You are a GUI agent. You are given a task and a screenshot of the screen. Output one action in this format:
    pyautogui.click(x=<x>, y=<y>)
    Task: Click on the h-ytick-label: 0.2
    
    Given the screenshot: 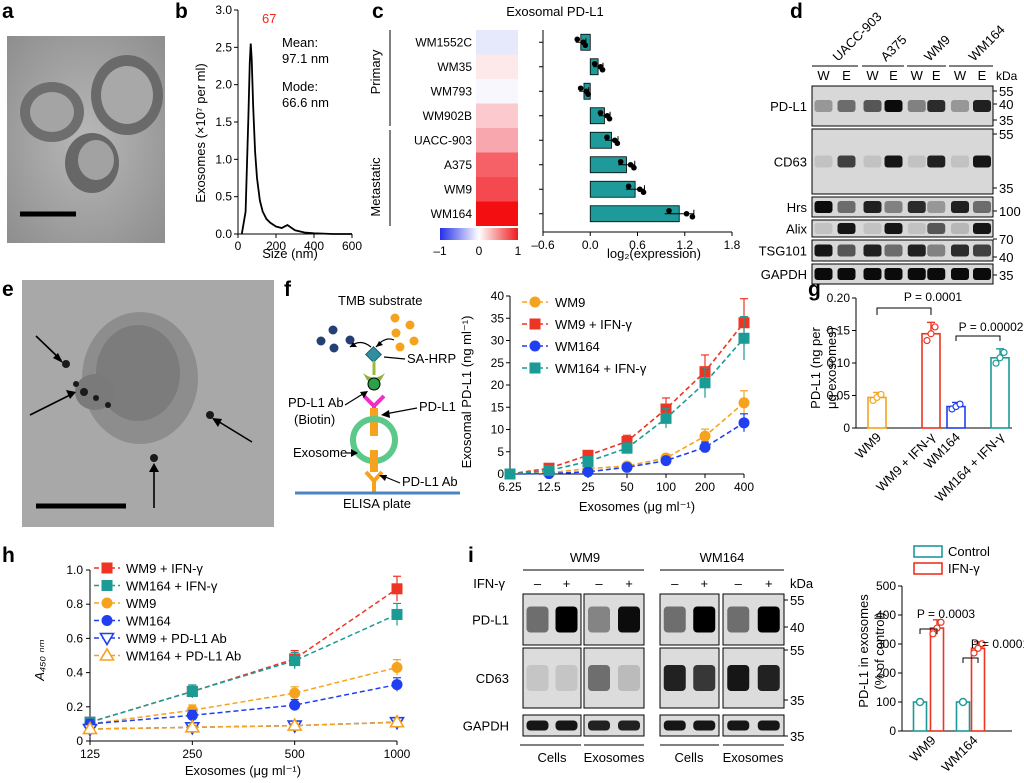 What is the action you would take?
    pyautogui.click(x=74, y=707)
    